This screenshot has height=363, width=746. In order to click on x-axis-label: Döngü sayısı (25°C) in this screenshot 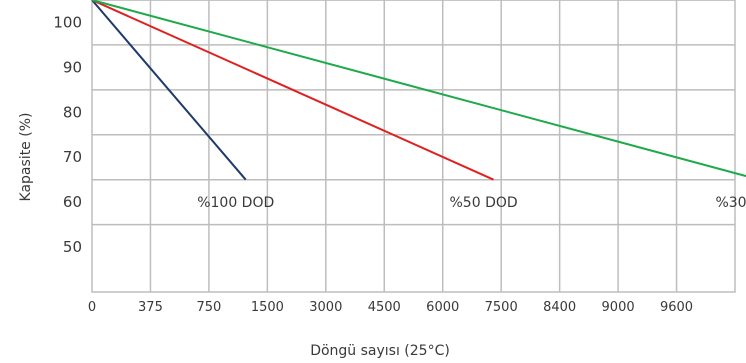, I will do `click(380, 351)`.